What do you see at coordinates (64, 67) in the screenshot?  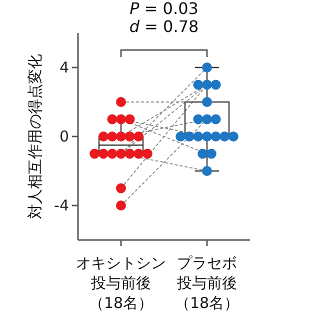 I see `y-tick-label: 4` at bounding box center [64, 67].